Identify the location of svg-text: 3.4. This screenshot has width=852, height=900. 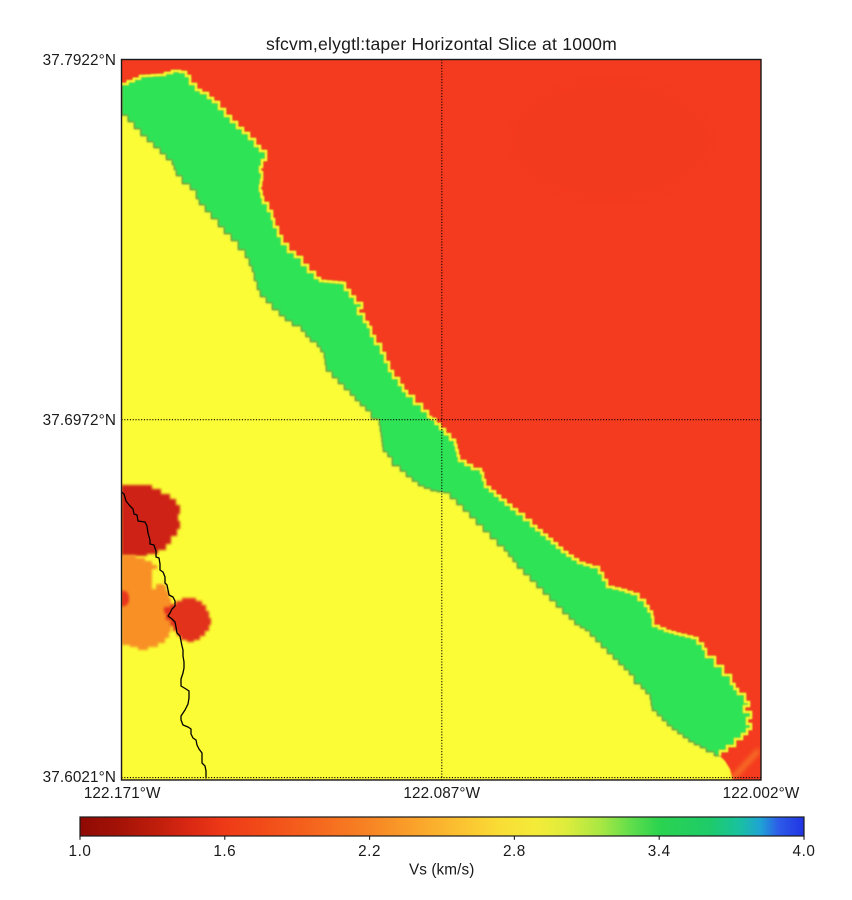
(659, 851).